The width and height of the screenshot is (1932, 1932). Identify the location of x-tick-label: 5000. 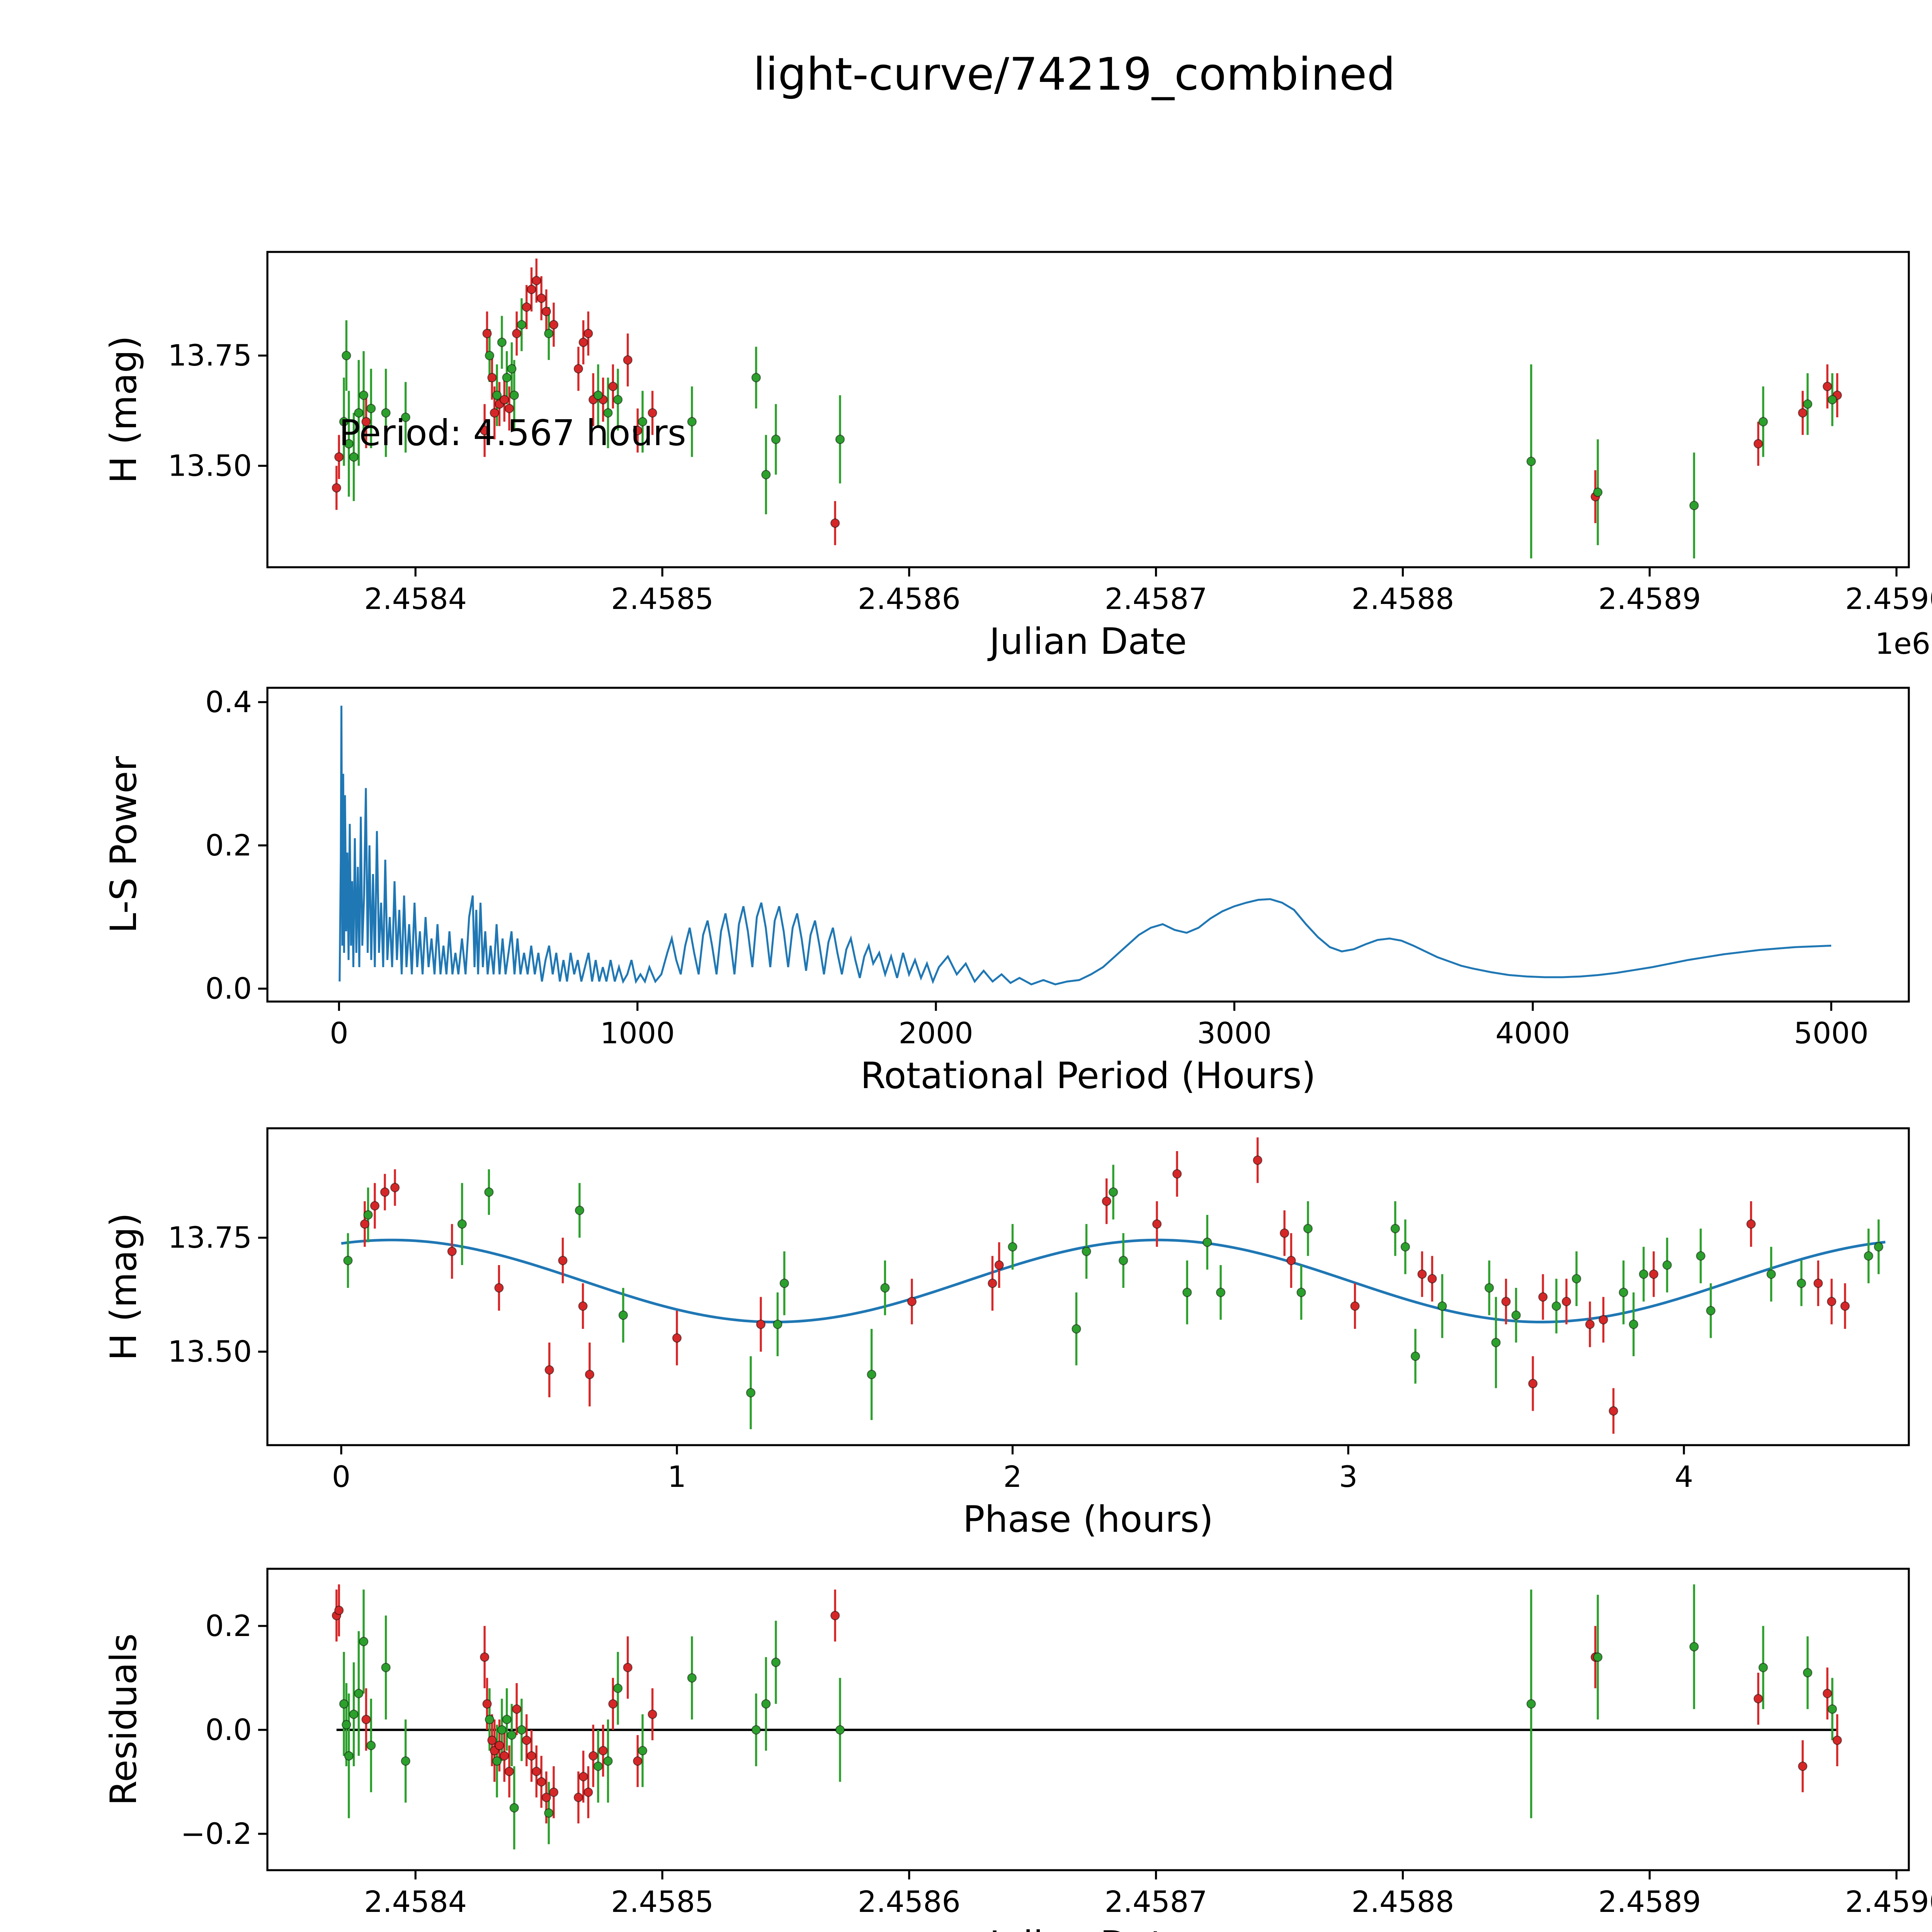
(1831, 1033).